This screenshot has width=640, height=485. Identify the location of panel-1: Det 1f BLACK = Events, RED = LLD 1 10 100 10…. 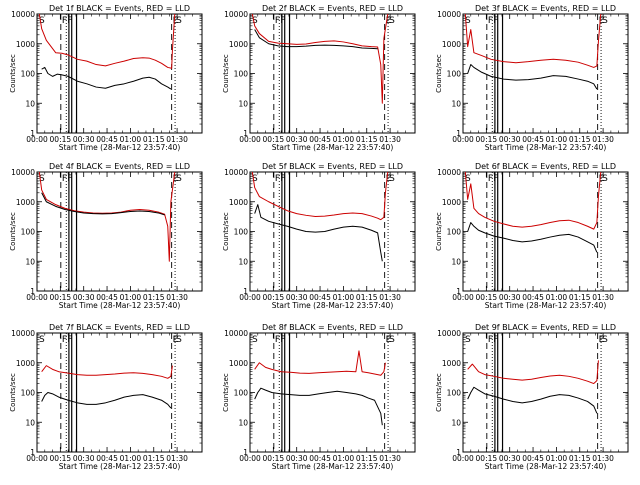
(106, 78).